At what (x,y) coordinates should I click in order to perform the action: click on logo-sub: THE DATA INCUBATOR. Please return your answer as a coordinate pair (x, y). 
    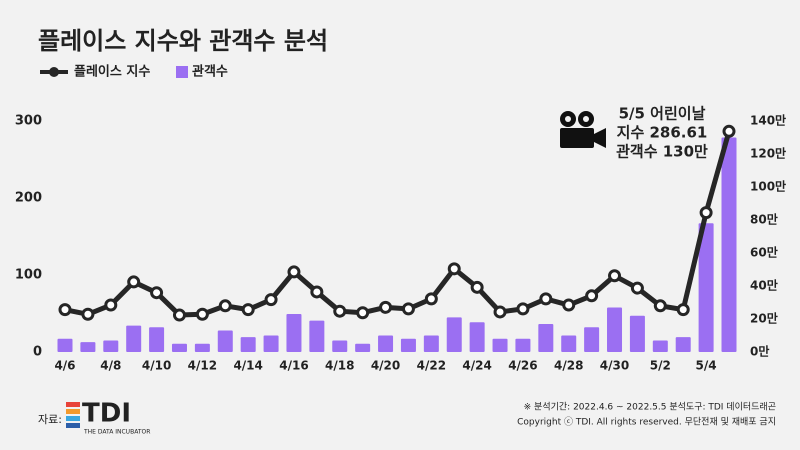
    Looking at the image, I should click on (116, 432).